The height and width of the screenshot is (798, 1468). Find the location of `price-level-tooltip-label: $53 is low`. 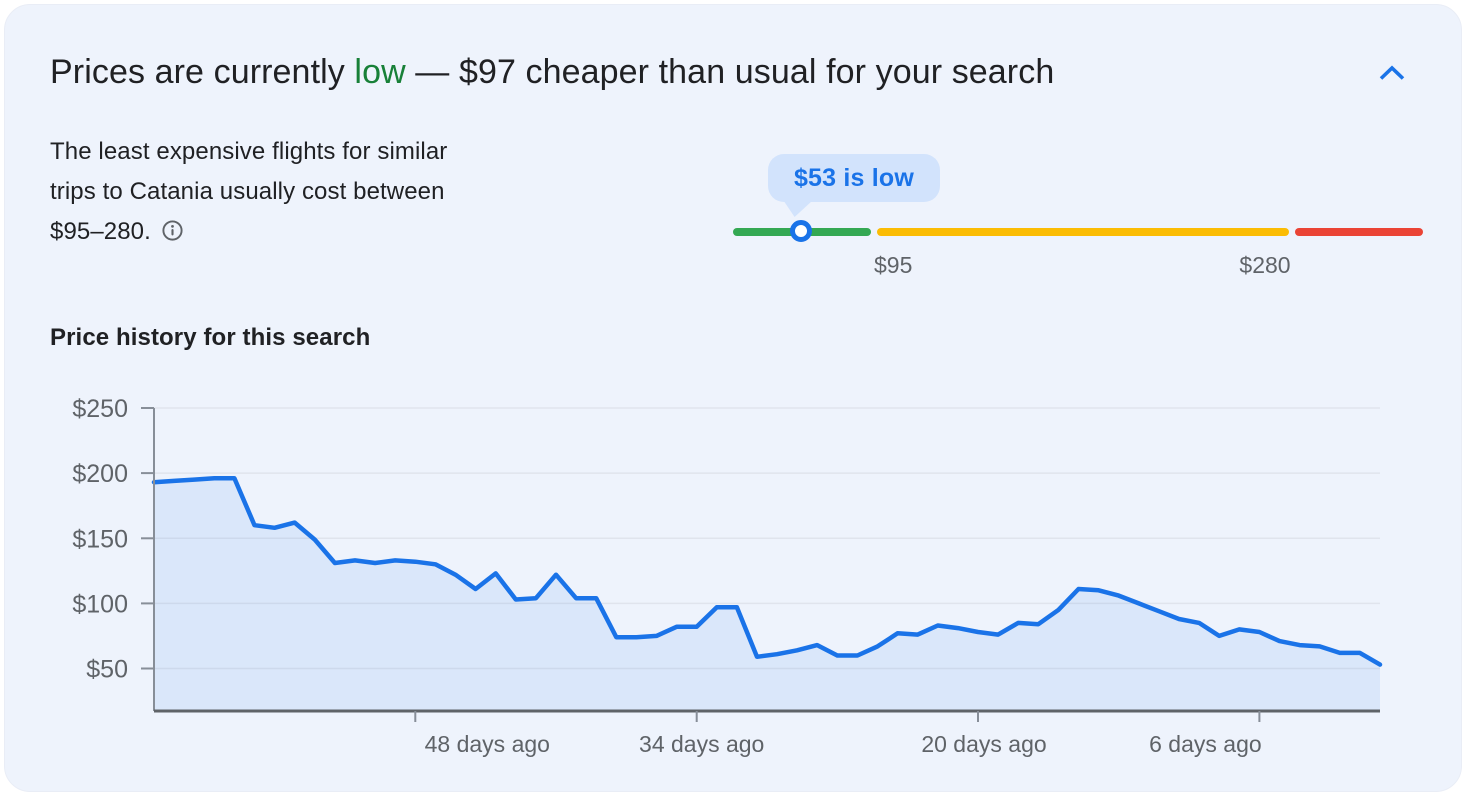

price-level-tooltip-label: $53 is low is located at coordinates (854, 177).